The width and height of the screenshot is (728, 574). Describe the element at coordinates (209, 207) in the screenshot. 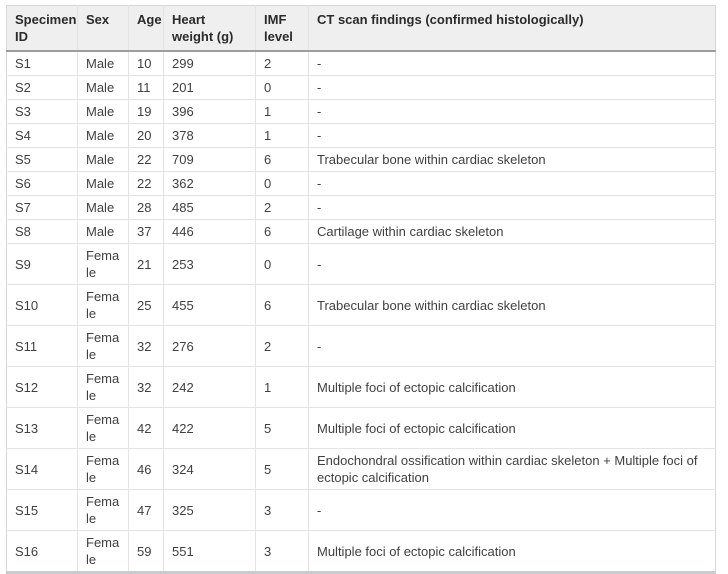

I see `cell-heart_weight: 485` at that location.